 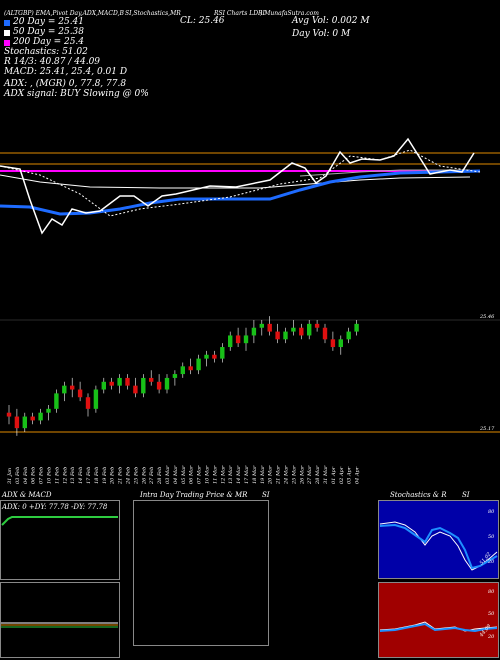 What do you see at coordinates (239, 474) in the screenshot?
I see `date-tick-label: 14 Mar` at bounding box center [239, 474].